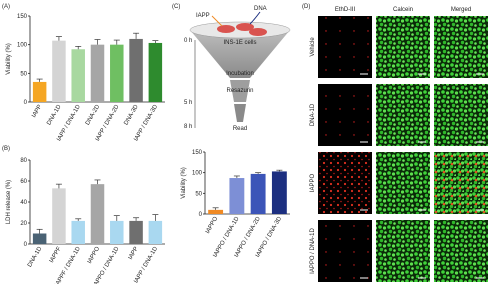 This screenshot has height=289, width=500. What do you see at coordinates (93, 114) in the screenshot?
I see `x-tick-label: DNA-2D` at bounding box center [93, 114].